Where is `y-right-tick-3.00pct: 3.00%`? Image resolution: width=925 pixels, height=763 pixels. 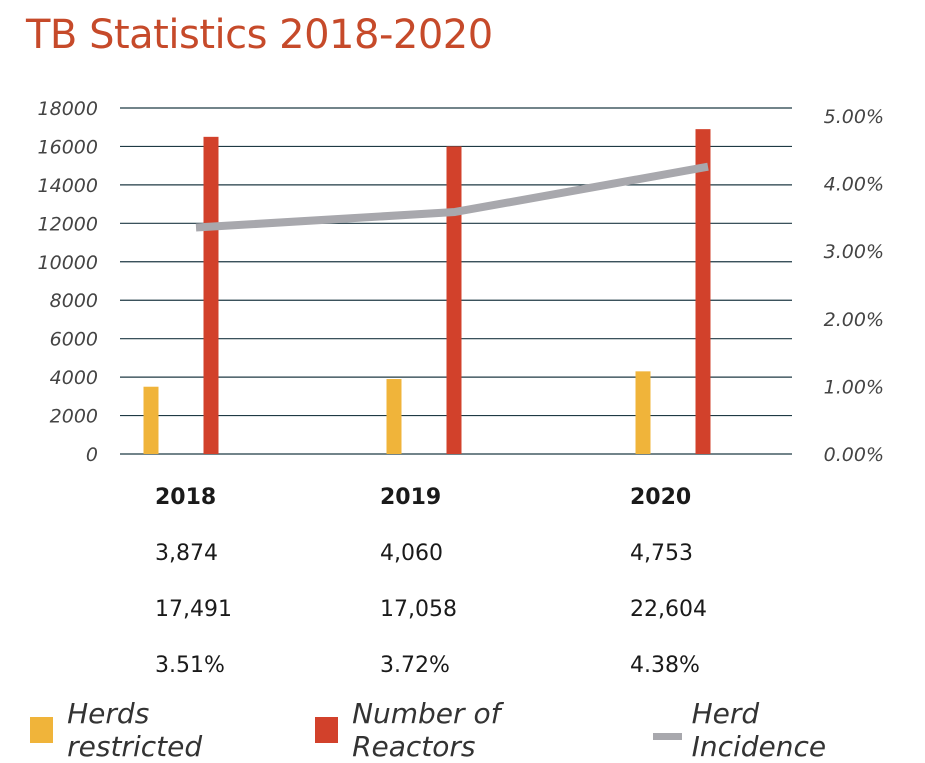 y-right-tick-3.00pct: 3.00% is located at coordinates (854, 252).